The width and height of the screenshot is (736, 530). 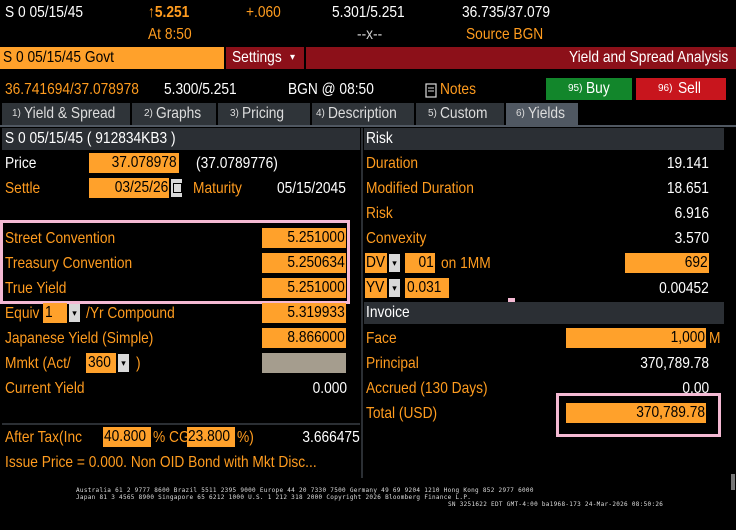 What do you see at coordinates (598, 88) in the screenshot?
I see `buy-label: Buy` at bounding box center [598, 88].